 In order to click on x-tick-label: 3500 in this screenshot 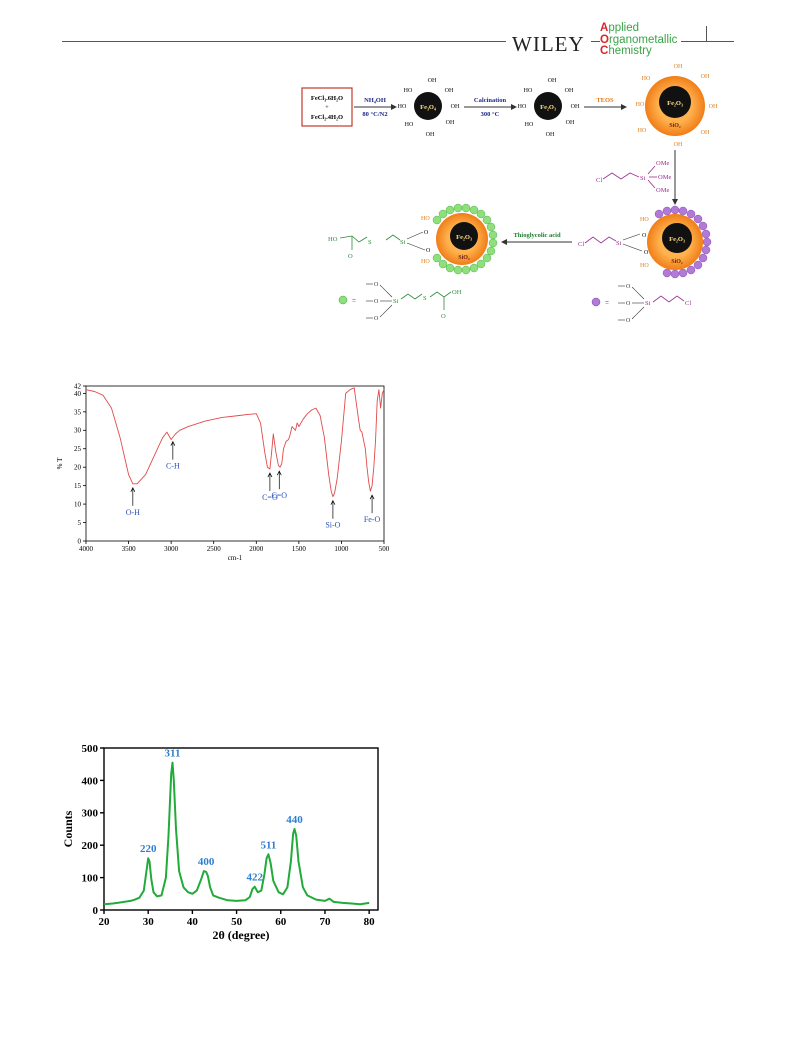, I will do `click(129, 549)`.